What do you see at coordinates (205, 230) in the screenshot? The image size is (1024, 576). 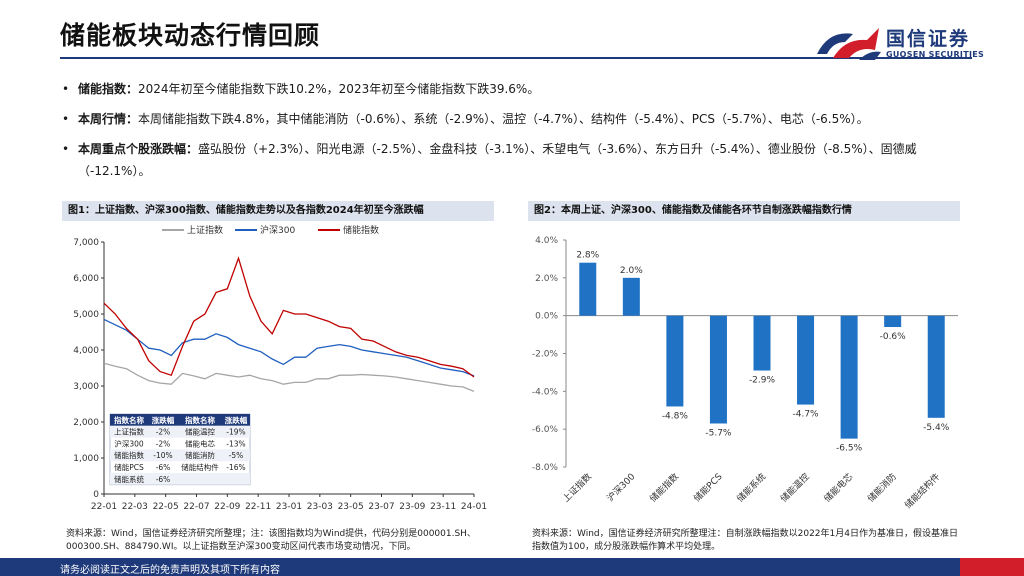 I see `legend-label-1: 上证指数` at bounding box center [205, 230].